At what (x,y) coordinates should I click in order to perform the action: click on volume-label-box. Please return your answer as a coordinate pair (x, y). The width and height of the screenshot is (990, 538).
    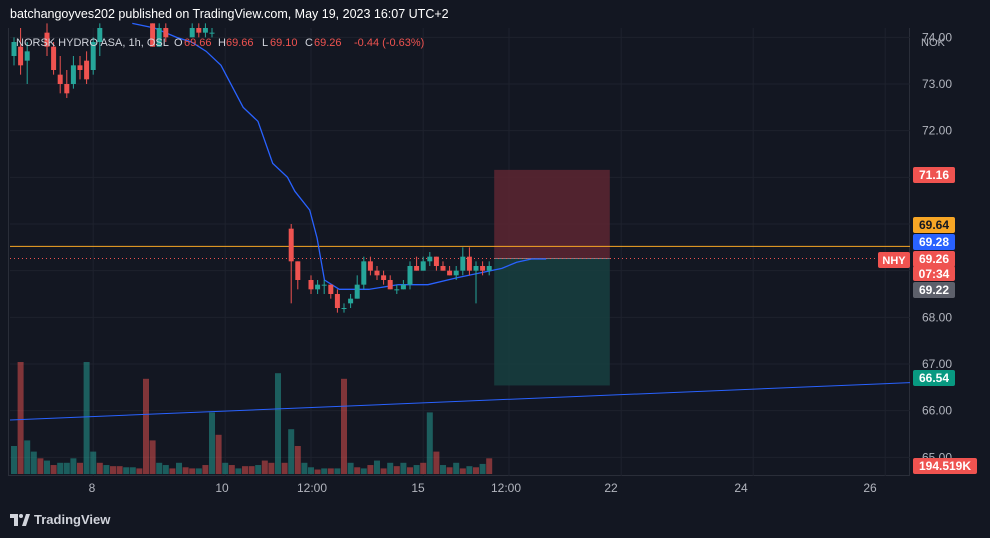
    Looking at the image, I should click on (945, 466).